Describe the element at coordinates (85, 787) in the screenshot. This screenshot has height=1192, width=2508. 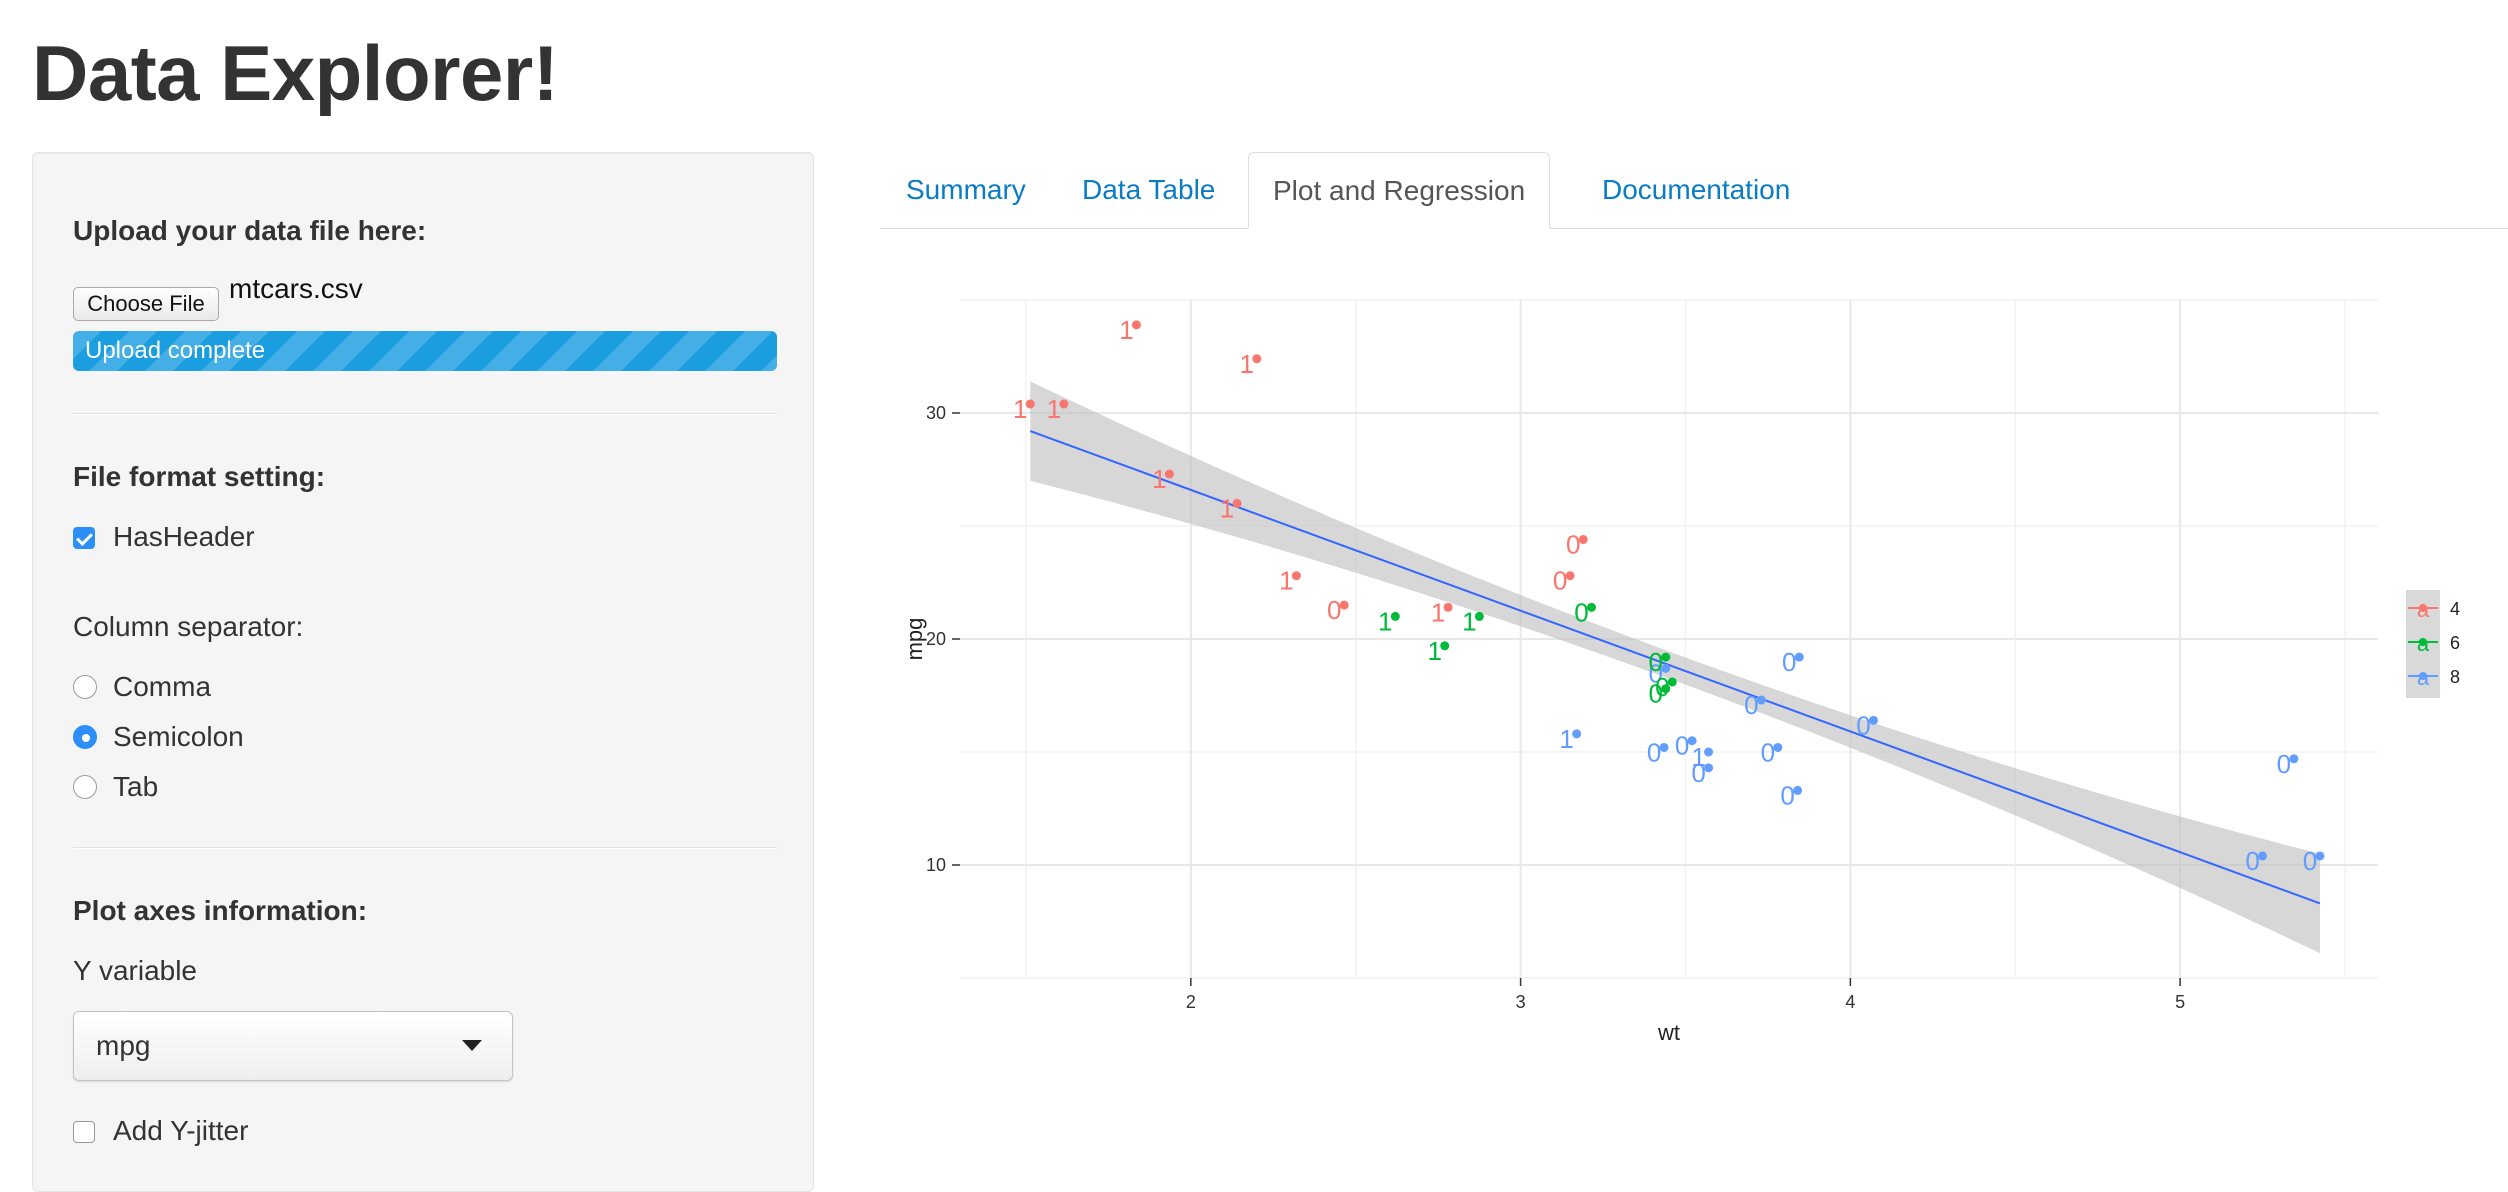
I see `radio-tab` at that location.